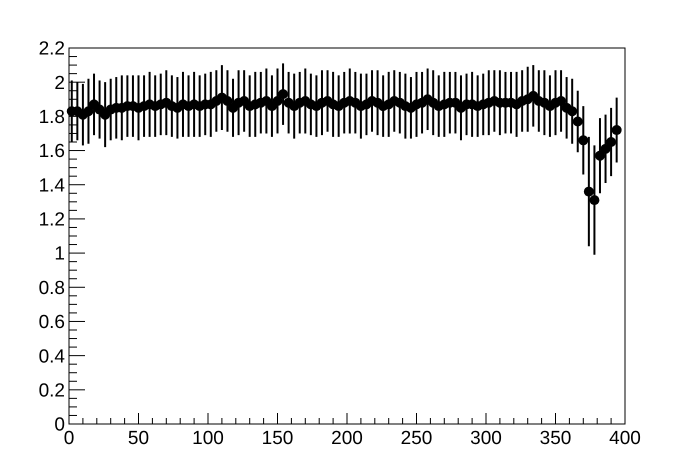 The width and height of the screenshot is (696, 472). I want to click on y-tick-label: 0.4, so click(52, 357).